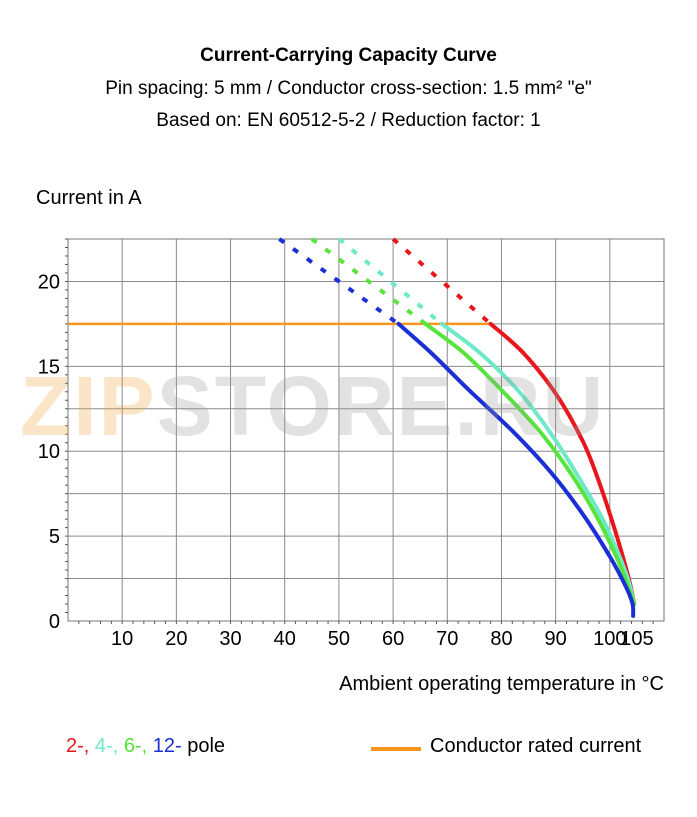 The image size is (697, 817). What do you see at coordinates (49, 282) in the screenshot?
I see `y-tick-label: 20` at bounding box center [49, 282].